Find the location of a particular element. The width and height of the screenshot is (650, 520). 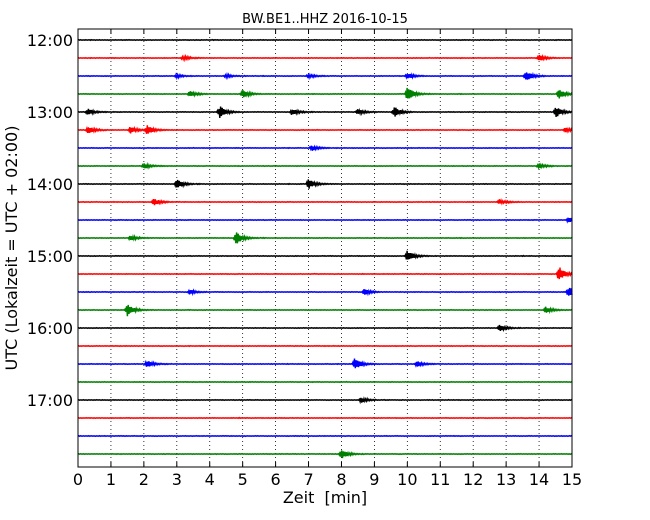

x-tick-label: 14 is located at coordinates (539, 479).